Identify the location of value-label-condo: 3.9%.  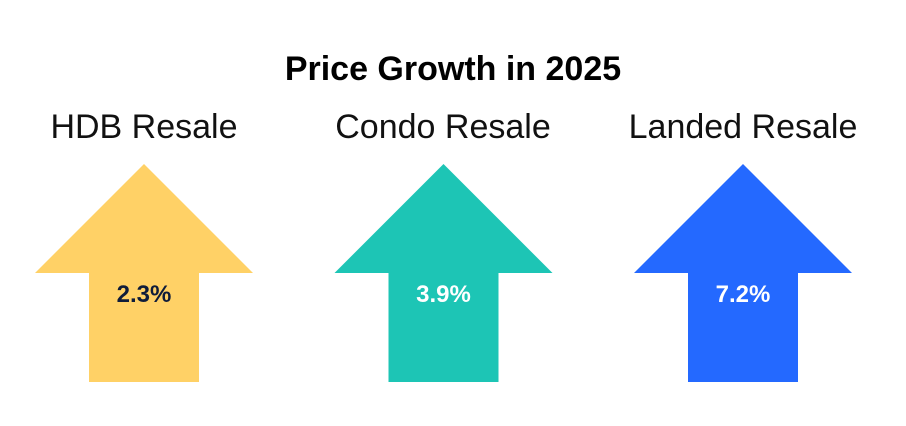
(443, 294).